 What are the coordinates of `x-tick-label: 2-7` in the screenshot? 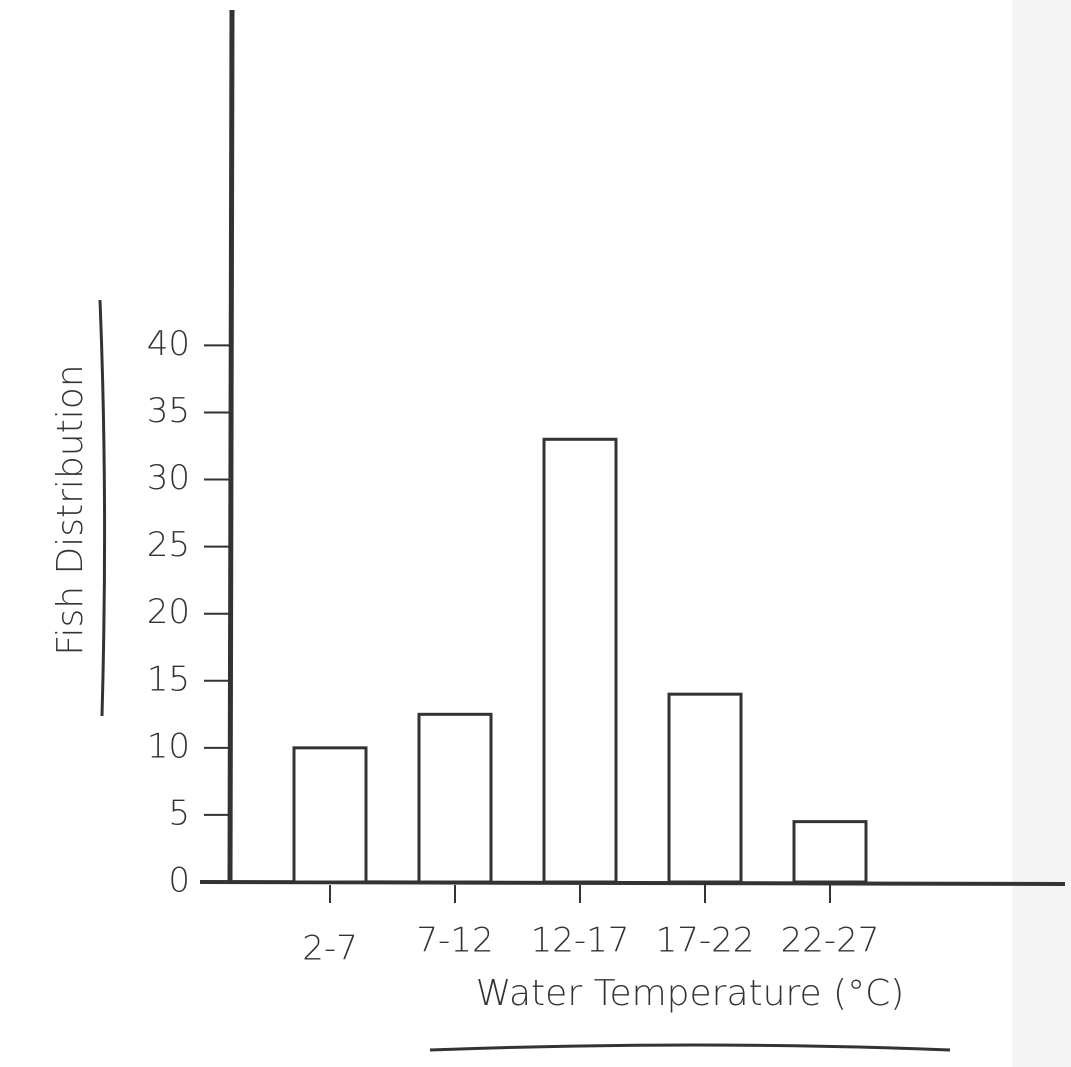 It's located at (330, 949).